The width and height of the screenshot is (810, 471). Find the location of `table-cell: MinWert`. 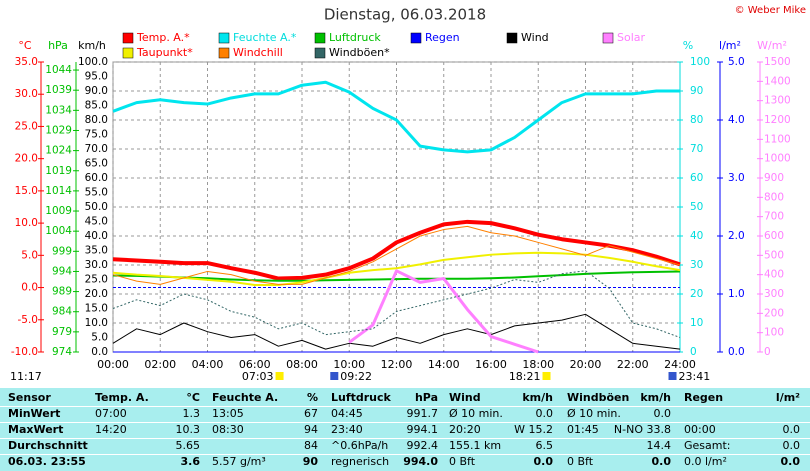

table-cell: MinWert is located at coordinates (34, 413).